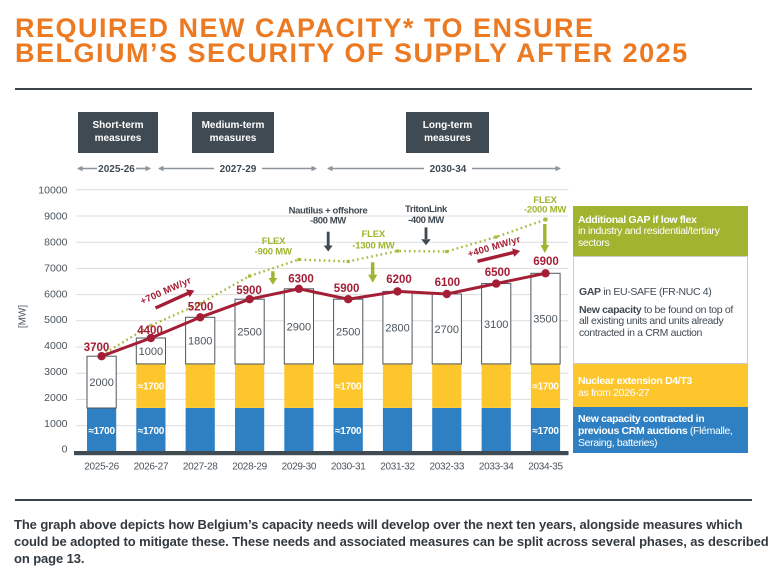 This screenshot has height=582, width=782. I want to click on svg-text: -800 MW, so click(328, 221).